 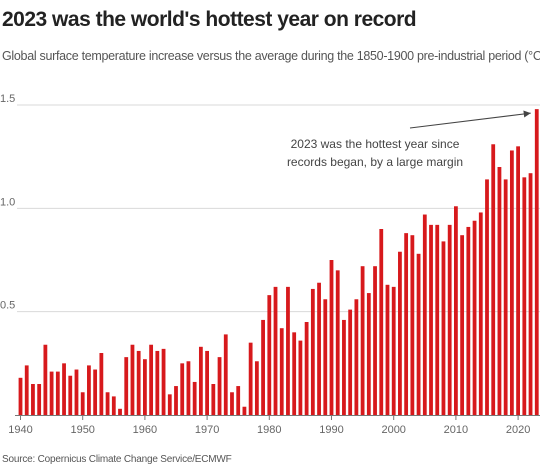 What do you see at coordinates (20, 430) in the screenshot?
I see `x-tick-label: 1940` at bounding box center [20, 430].